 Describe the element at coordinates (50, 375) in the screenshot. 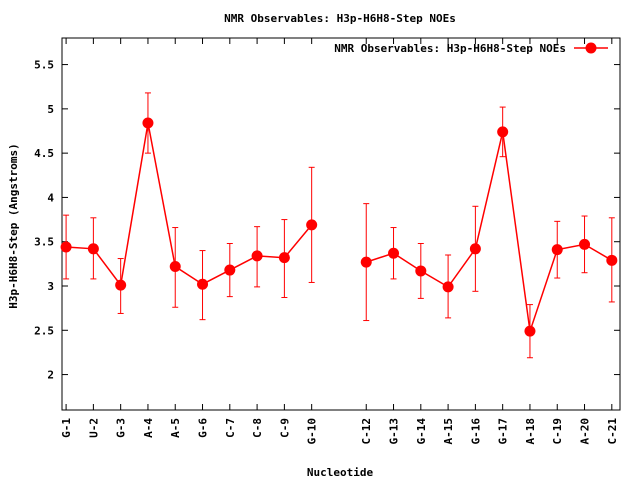

I see `y-tick-label: 2` at that location.